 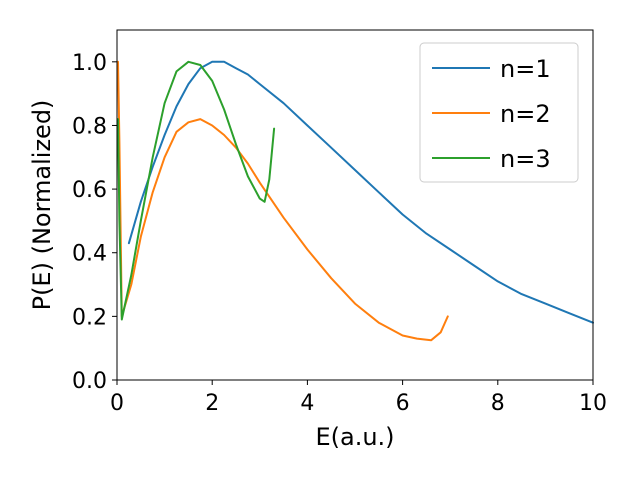 What do you see at coordinates (89, 254) in the screenshot?
I see `y-tick-label: 0.4` at bounding box center [89, 254].